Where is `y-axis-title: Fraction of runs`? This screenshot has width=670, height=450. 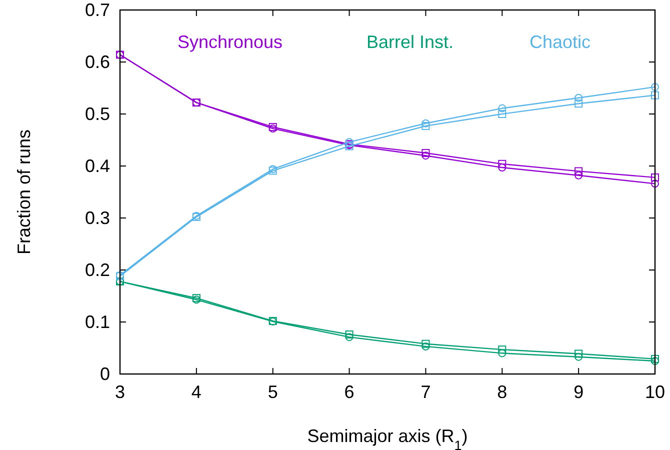
y-axis-title: Fraction of runs is located at coordinates (24, 192).